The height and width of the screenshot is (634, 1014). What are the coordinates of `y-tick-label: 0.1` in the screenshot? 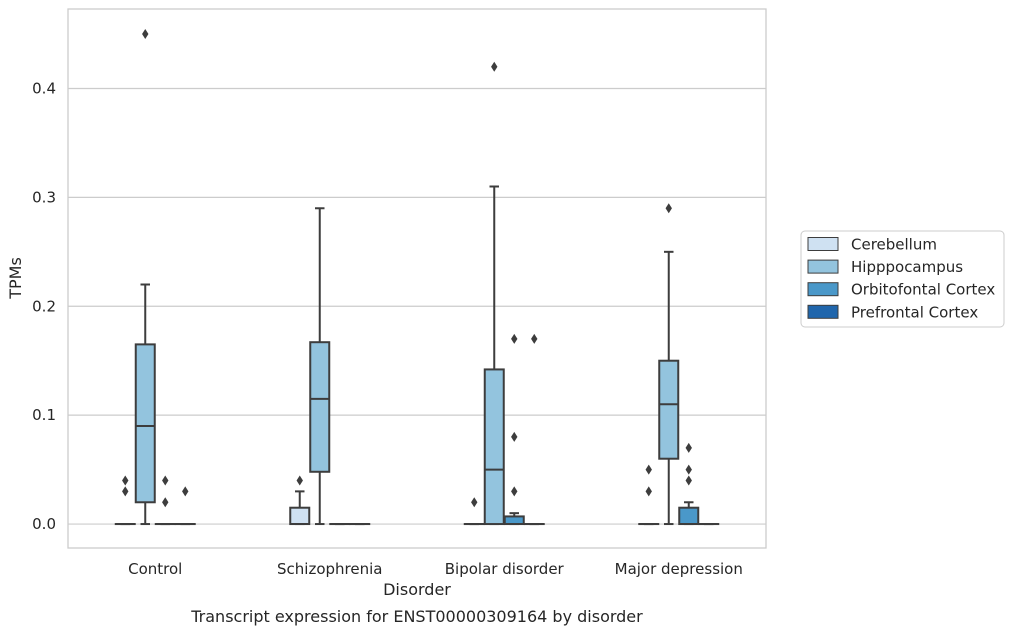 It's located at (44, 415).